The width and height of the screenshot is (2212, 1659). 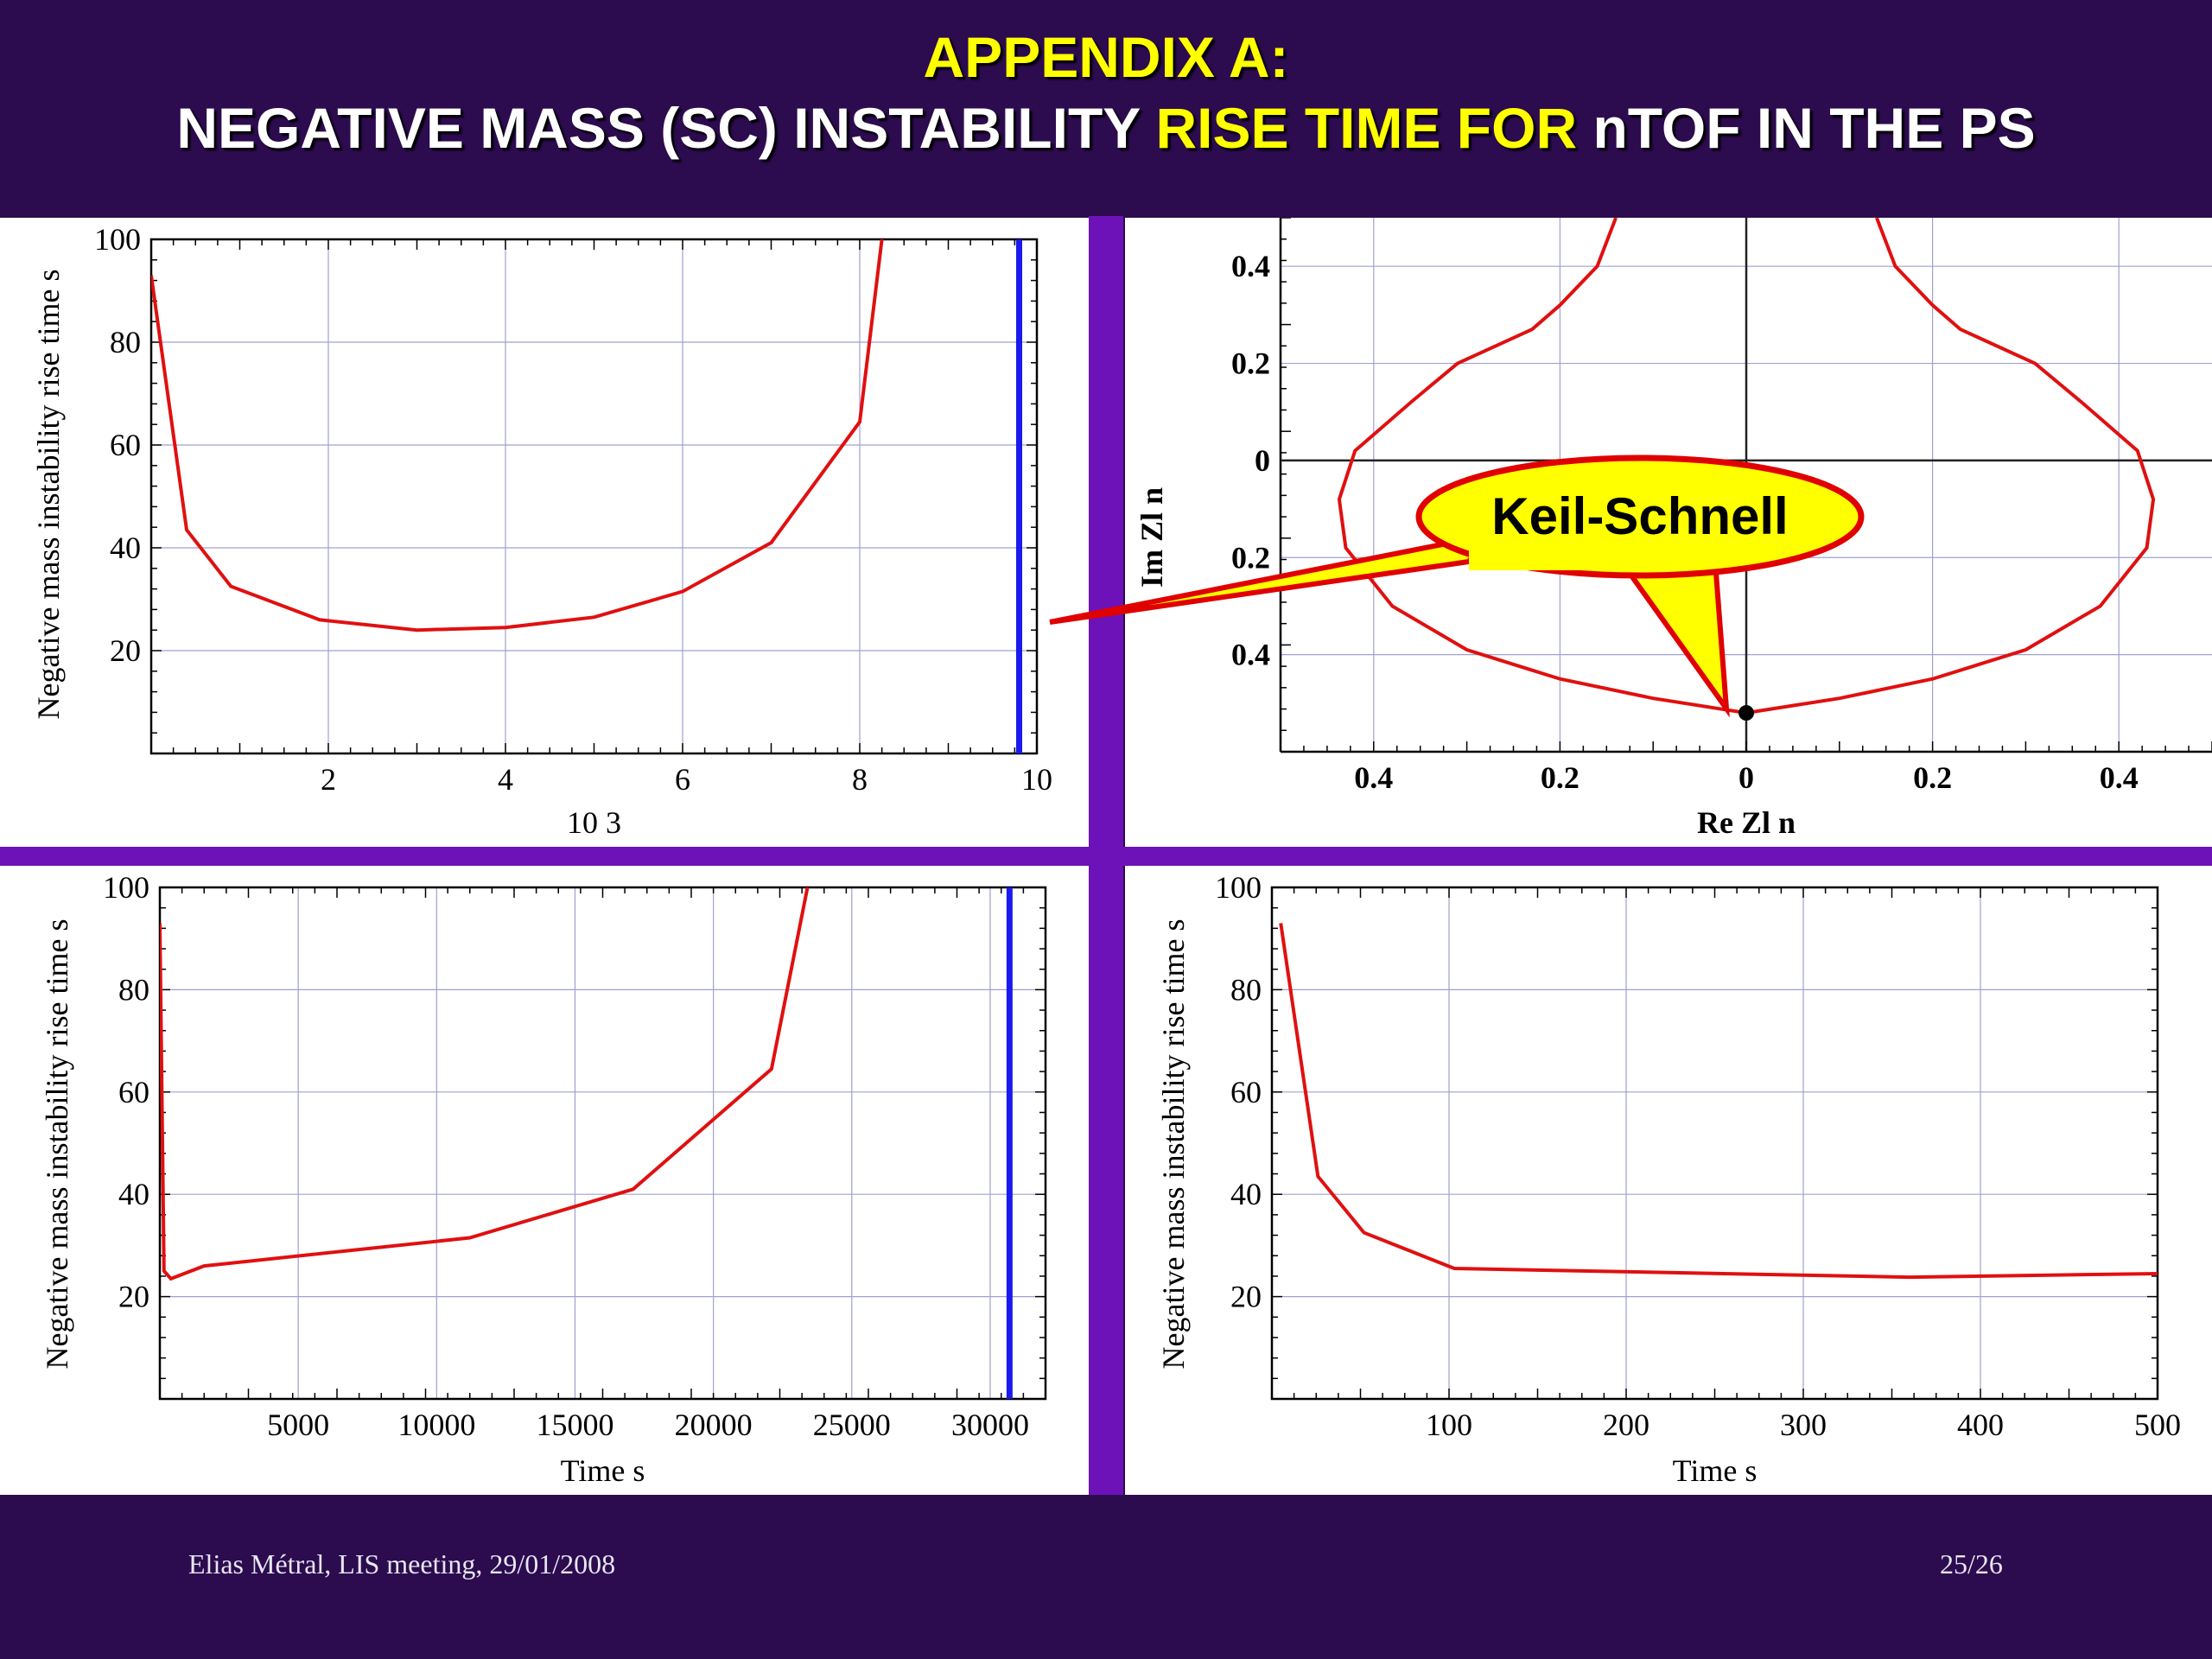 What do you see at coordinates (1106, 855) in the screenshot?
I see `separator-vertical` at bounding box center [1106, 855].